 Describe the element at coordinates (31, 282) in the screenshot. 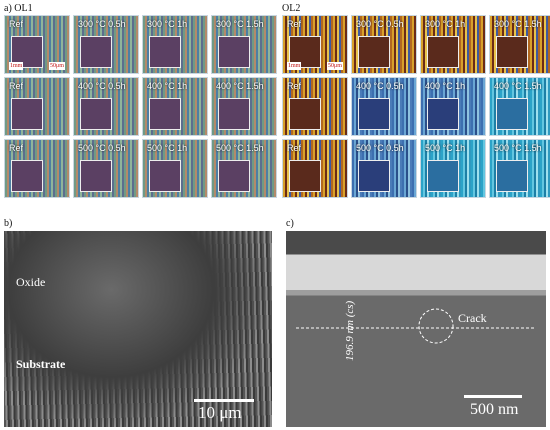

I see `oxide-label: Oxide` at that location.